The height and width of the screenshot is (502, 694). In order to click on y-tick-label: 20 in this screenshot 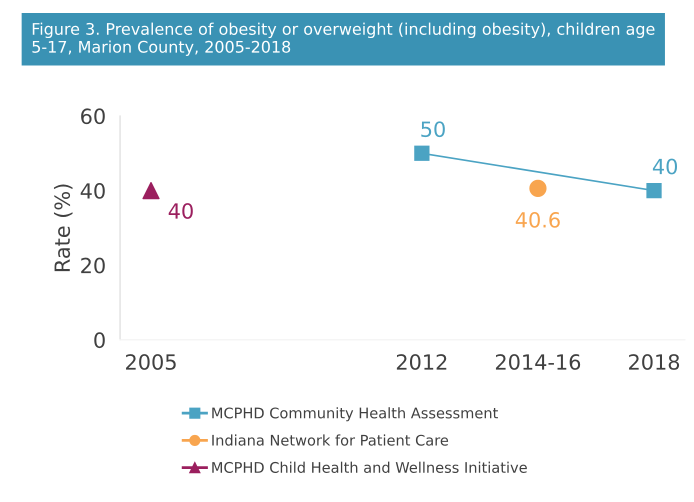, I will do `click(93, 266)`.